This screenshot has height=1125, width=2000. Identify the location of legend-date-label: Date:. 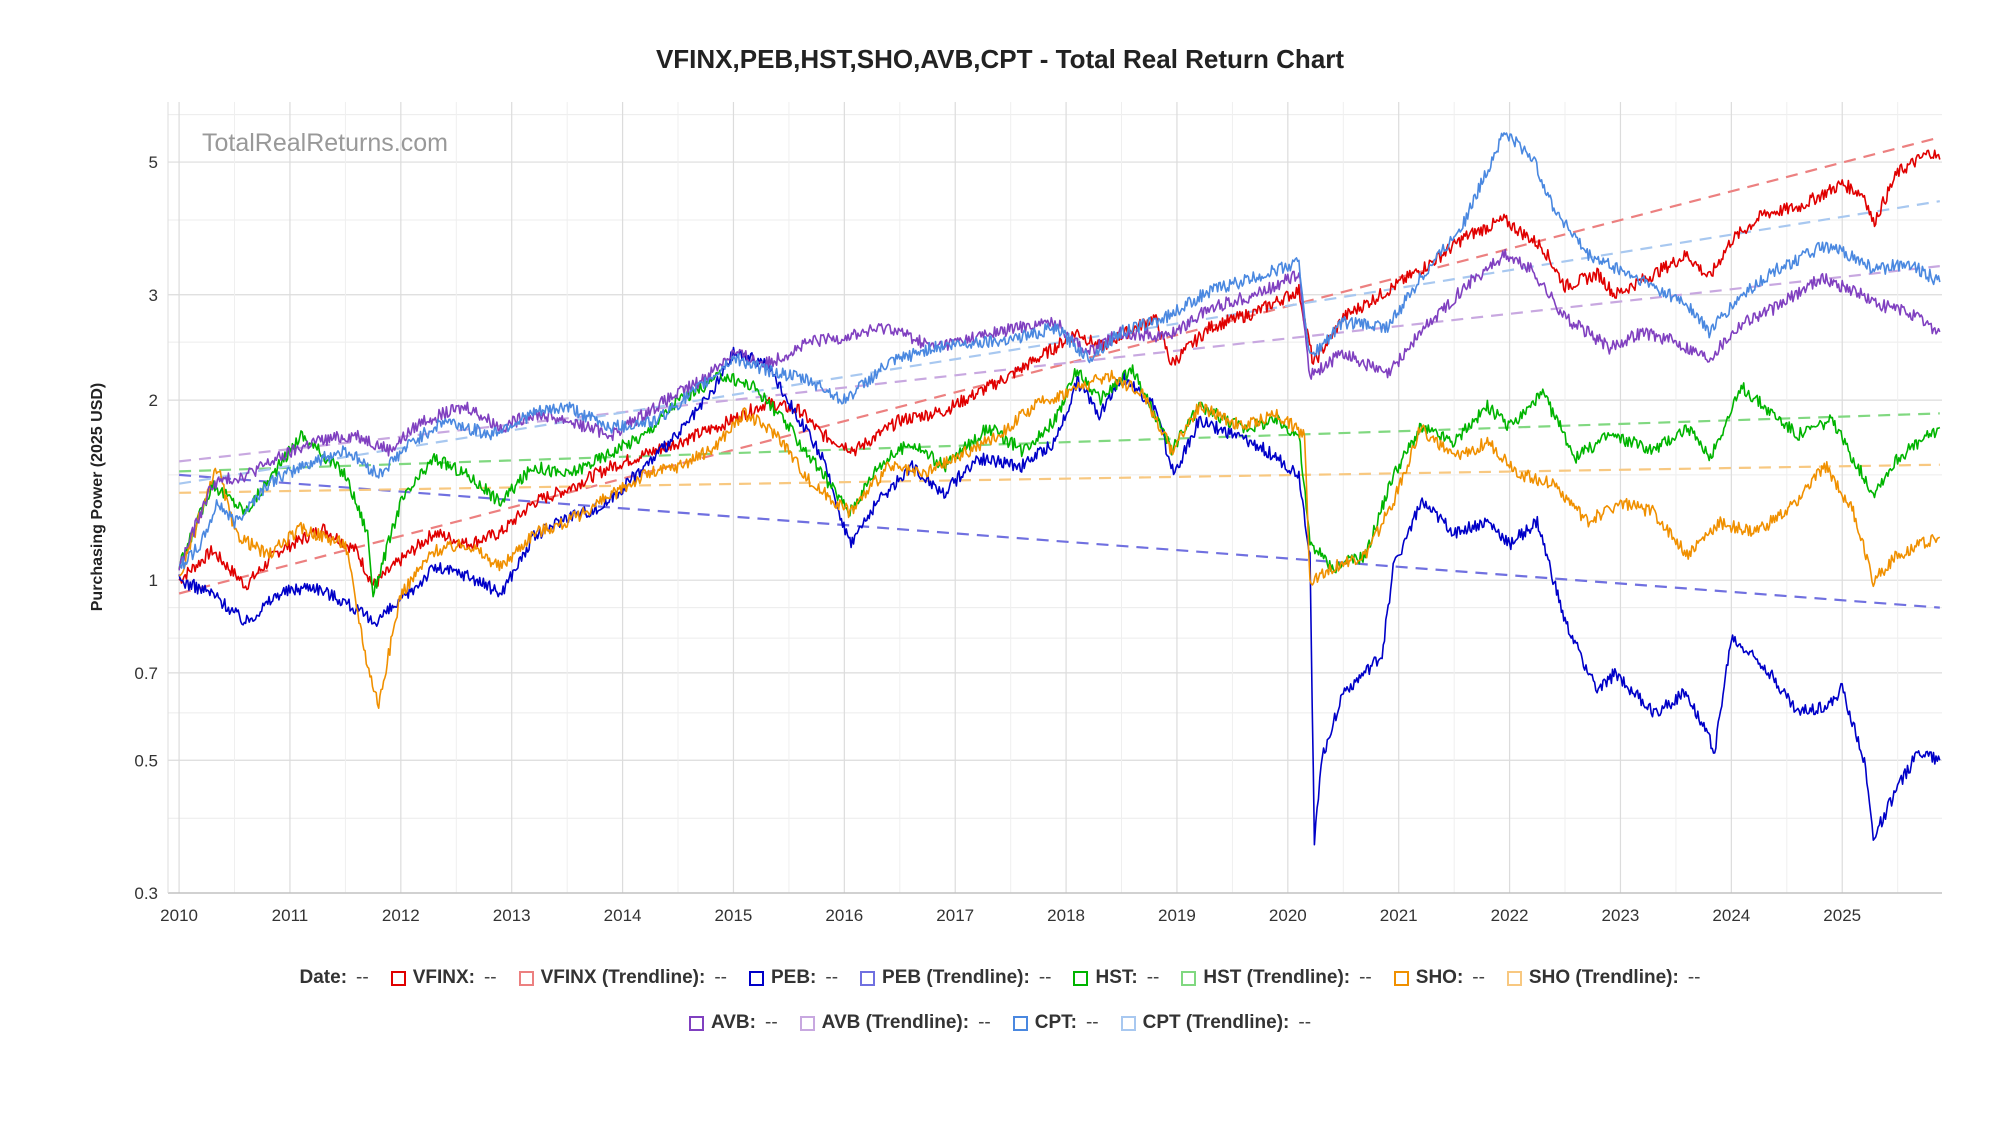
(323, 977).